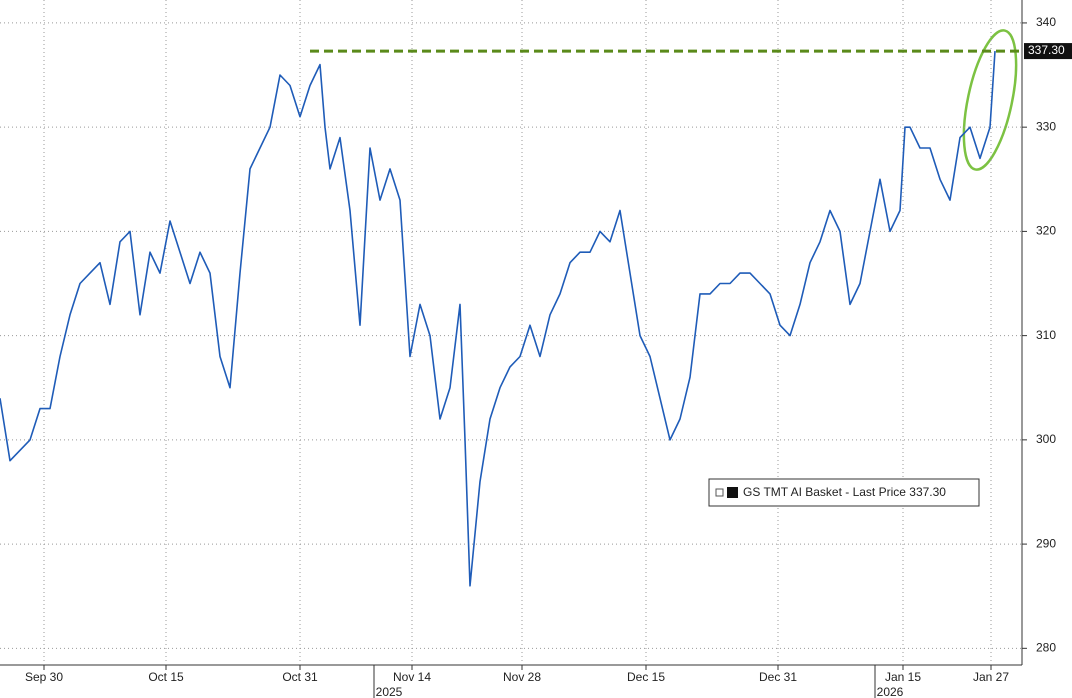 The height and width of the screenshot is (698, 1072). What do you see at coordinates (1046, 647) in the screenshot?
I see `y-tick-label: 280` at bounding box center [1046, 647].